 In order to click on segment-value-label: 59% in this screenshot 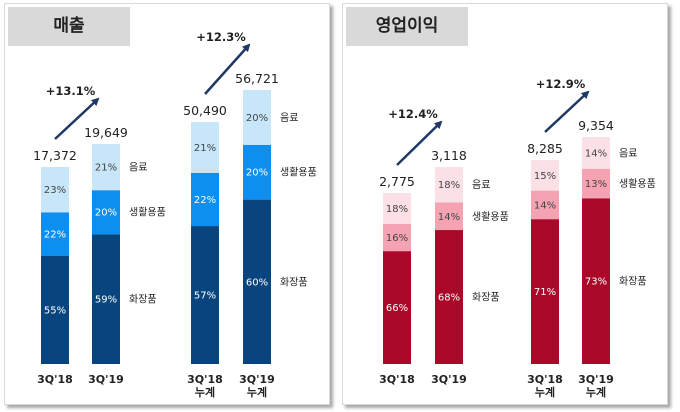, I will do `click(106, 300)`.